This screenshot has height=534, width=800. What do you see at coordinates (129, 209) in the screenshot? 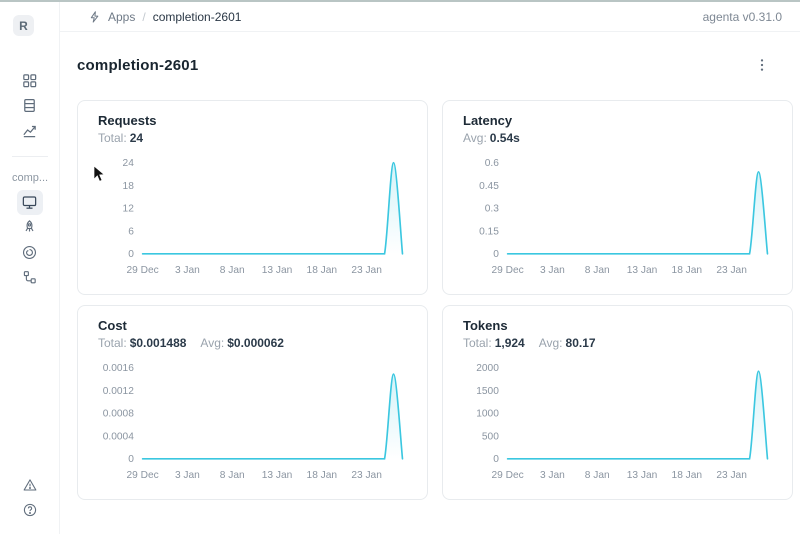
I see `svg-text: 12` at bounding box center [129, 209].